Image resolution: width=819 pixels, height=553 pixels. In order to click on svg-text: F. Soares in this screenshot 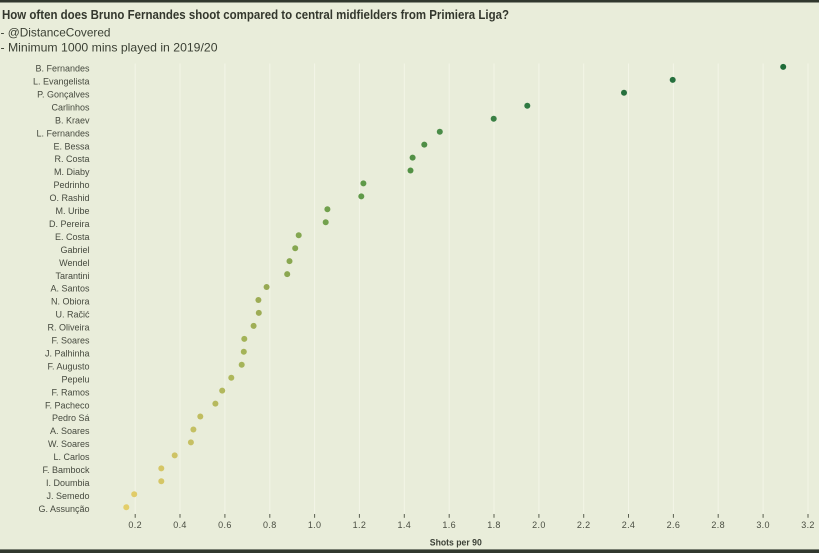, I will do `click(70, 341)`.